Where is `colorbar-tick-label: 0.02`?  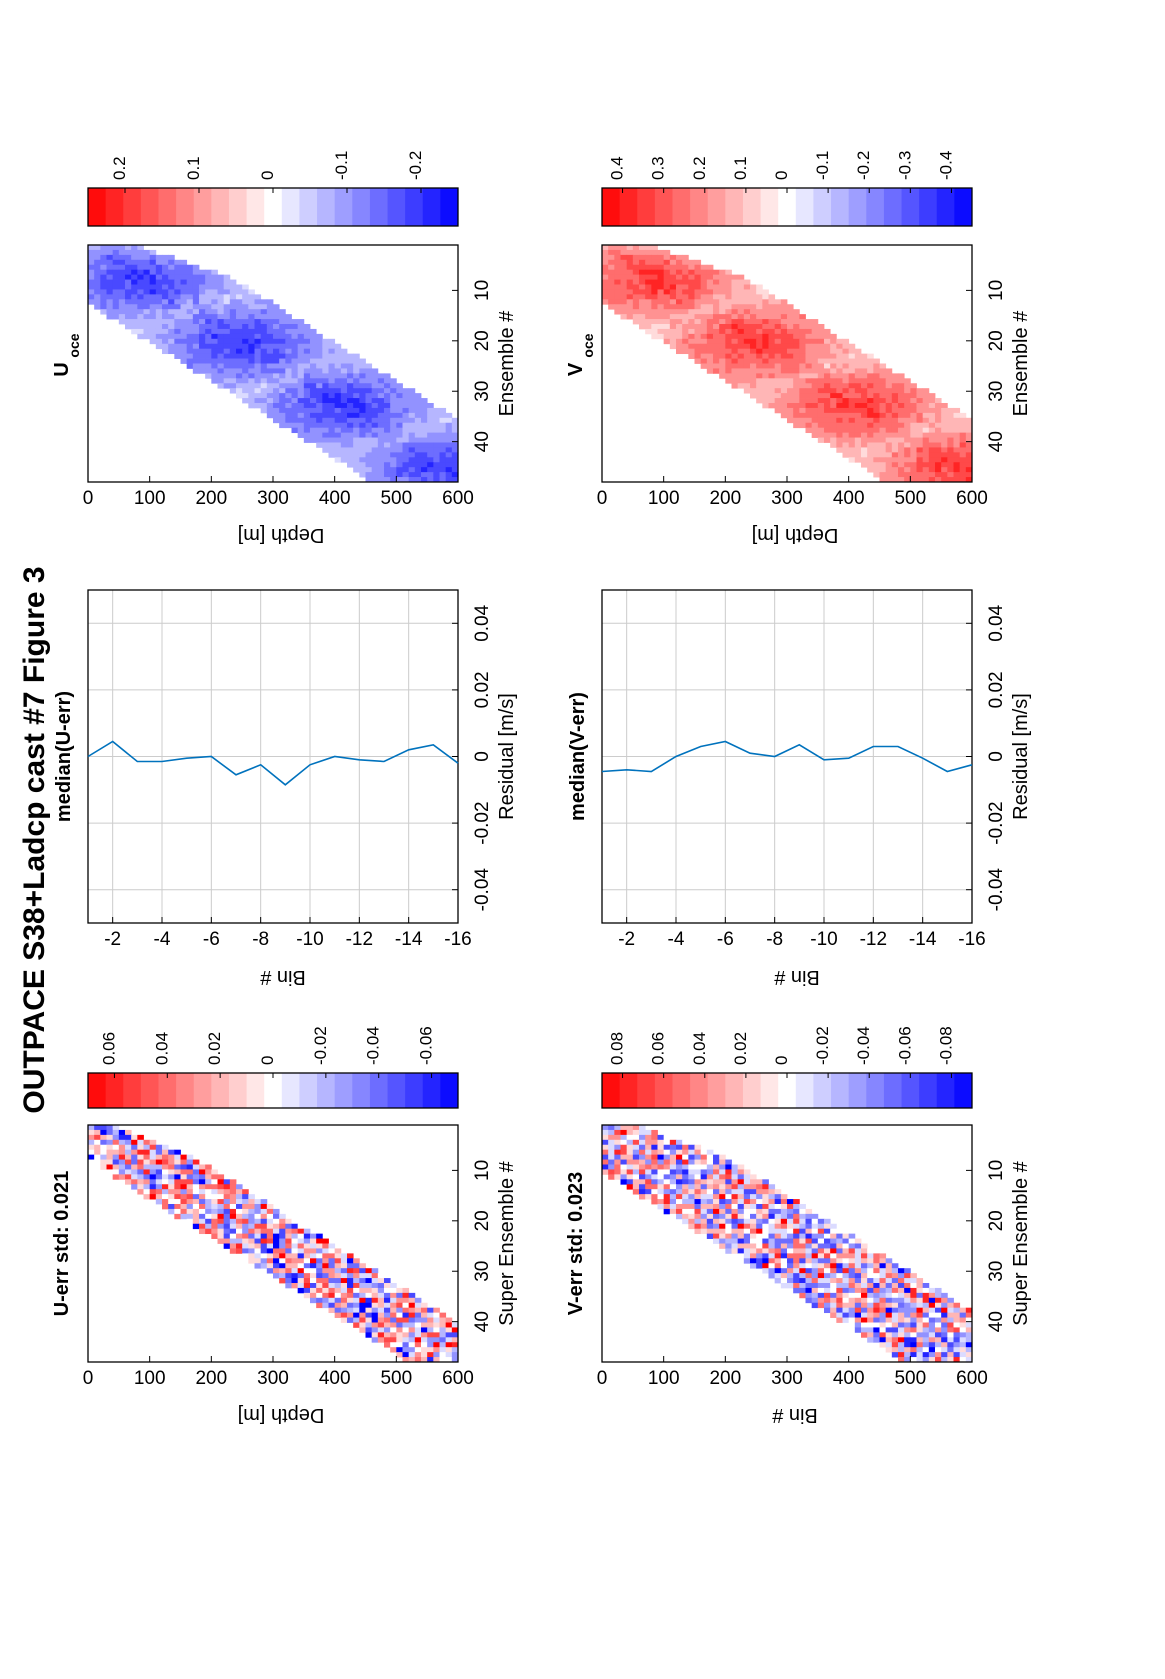 colorbar-tick-label: 0.02 is located at coordinates (214, 1048).